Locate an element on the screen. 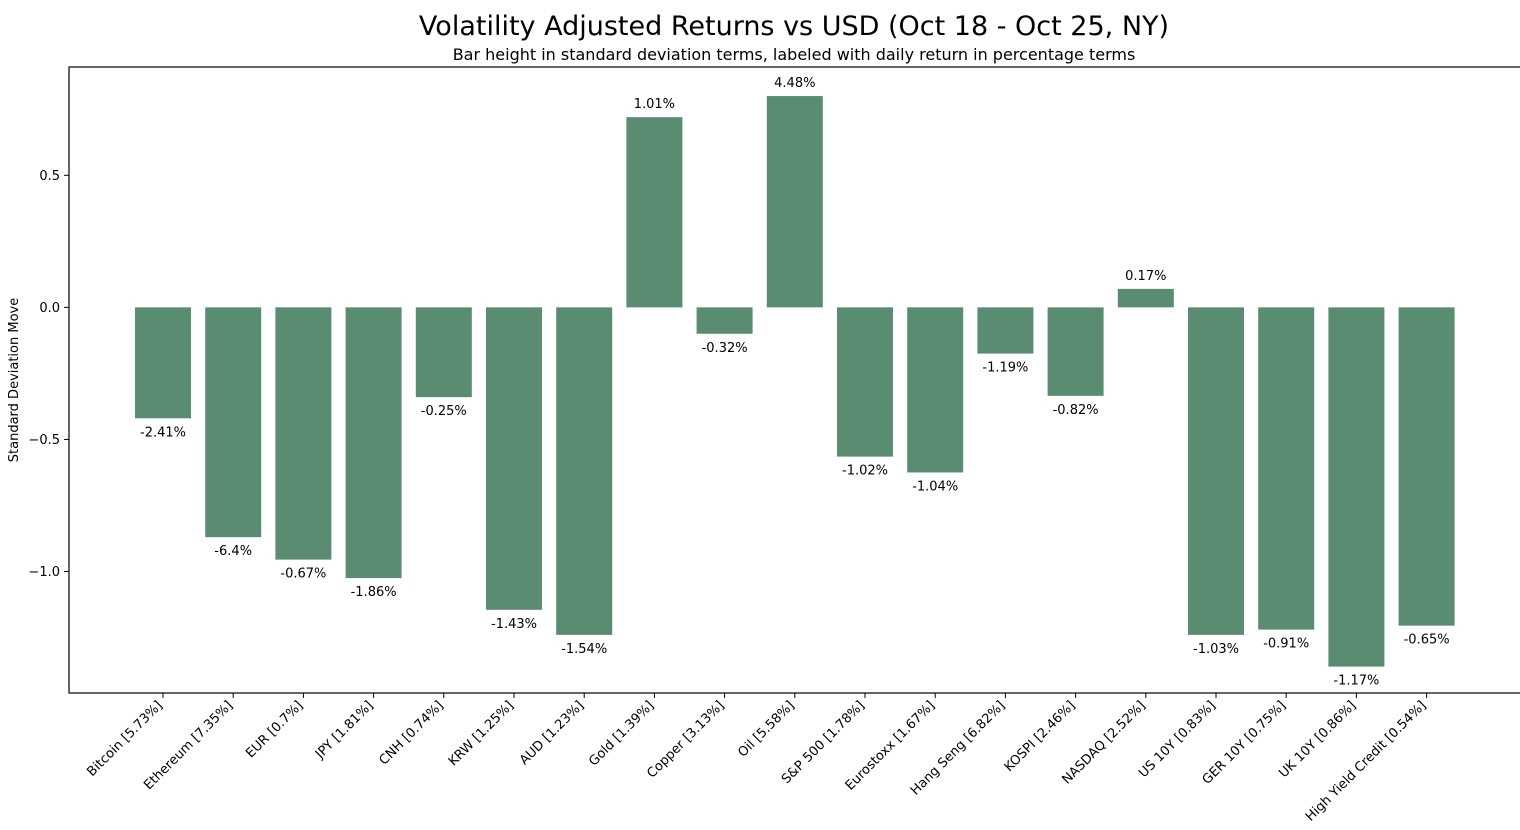  x-tick-label: AUD [1.23%] is located at coordinates (552, 733).